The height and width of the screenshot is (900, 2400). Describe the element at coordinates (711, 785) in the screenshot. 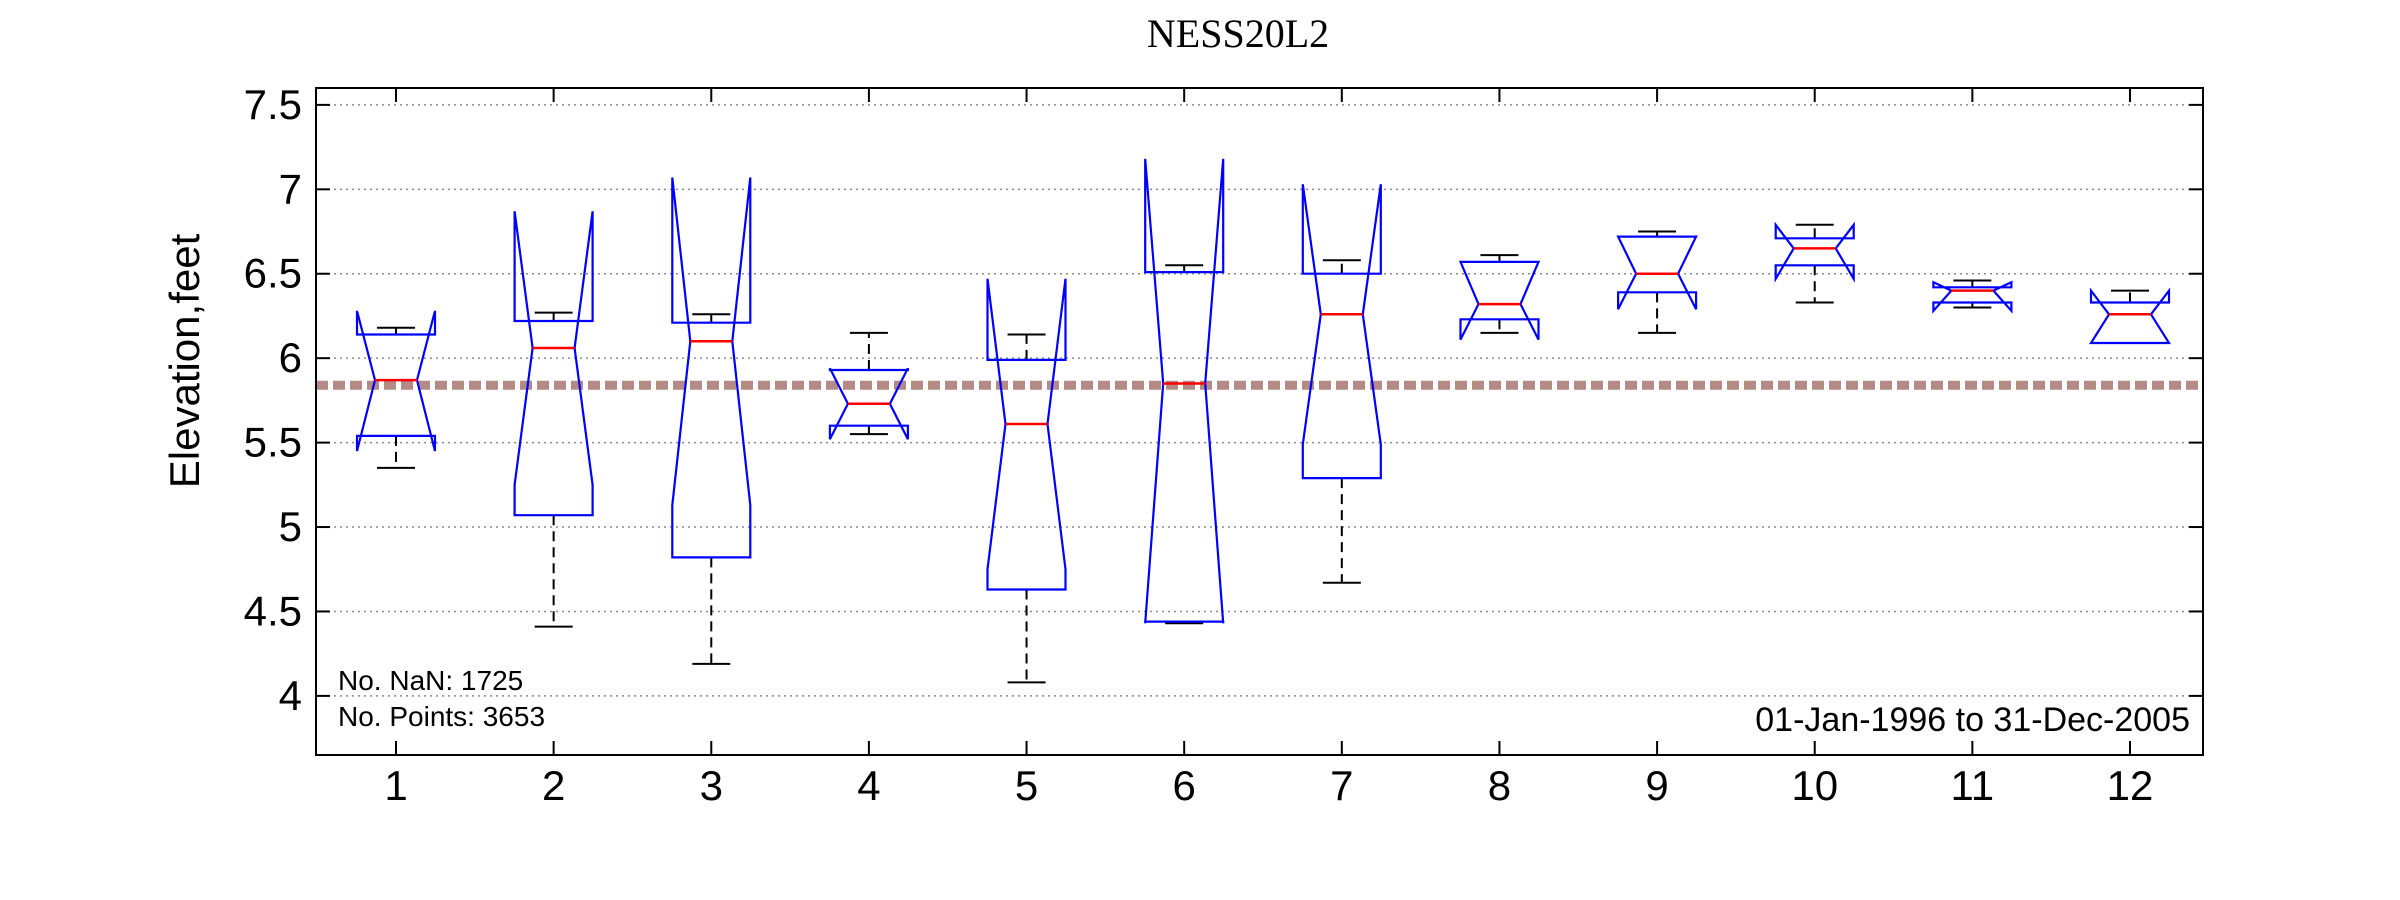

I see `x-tick-label: 3` at that location.